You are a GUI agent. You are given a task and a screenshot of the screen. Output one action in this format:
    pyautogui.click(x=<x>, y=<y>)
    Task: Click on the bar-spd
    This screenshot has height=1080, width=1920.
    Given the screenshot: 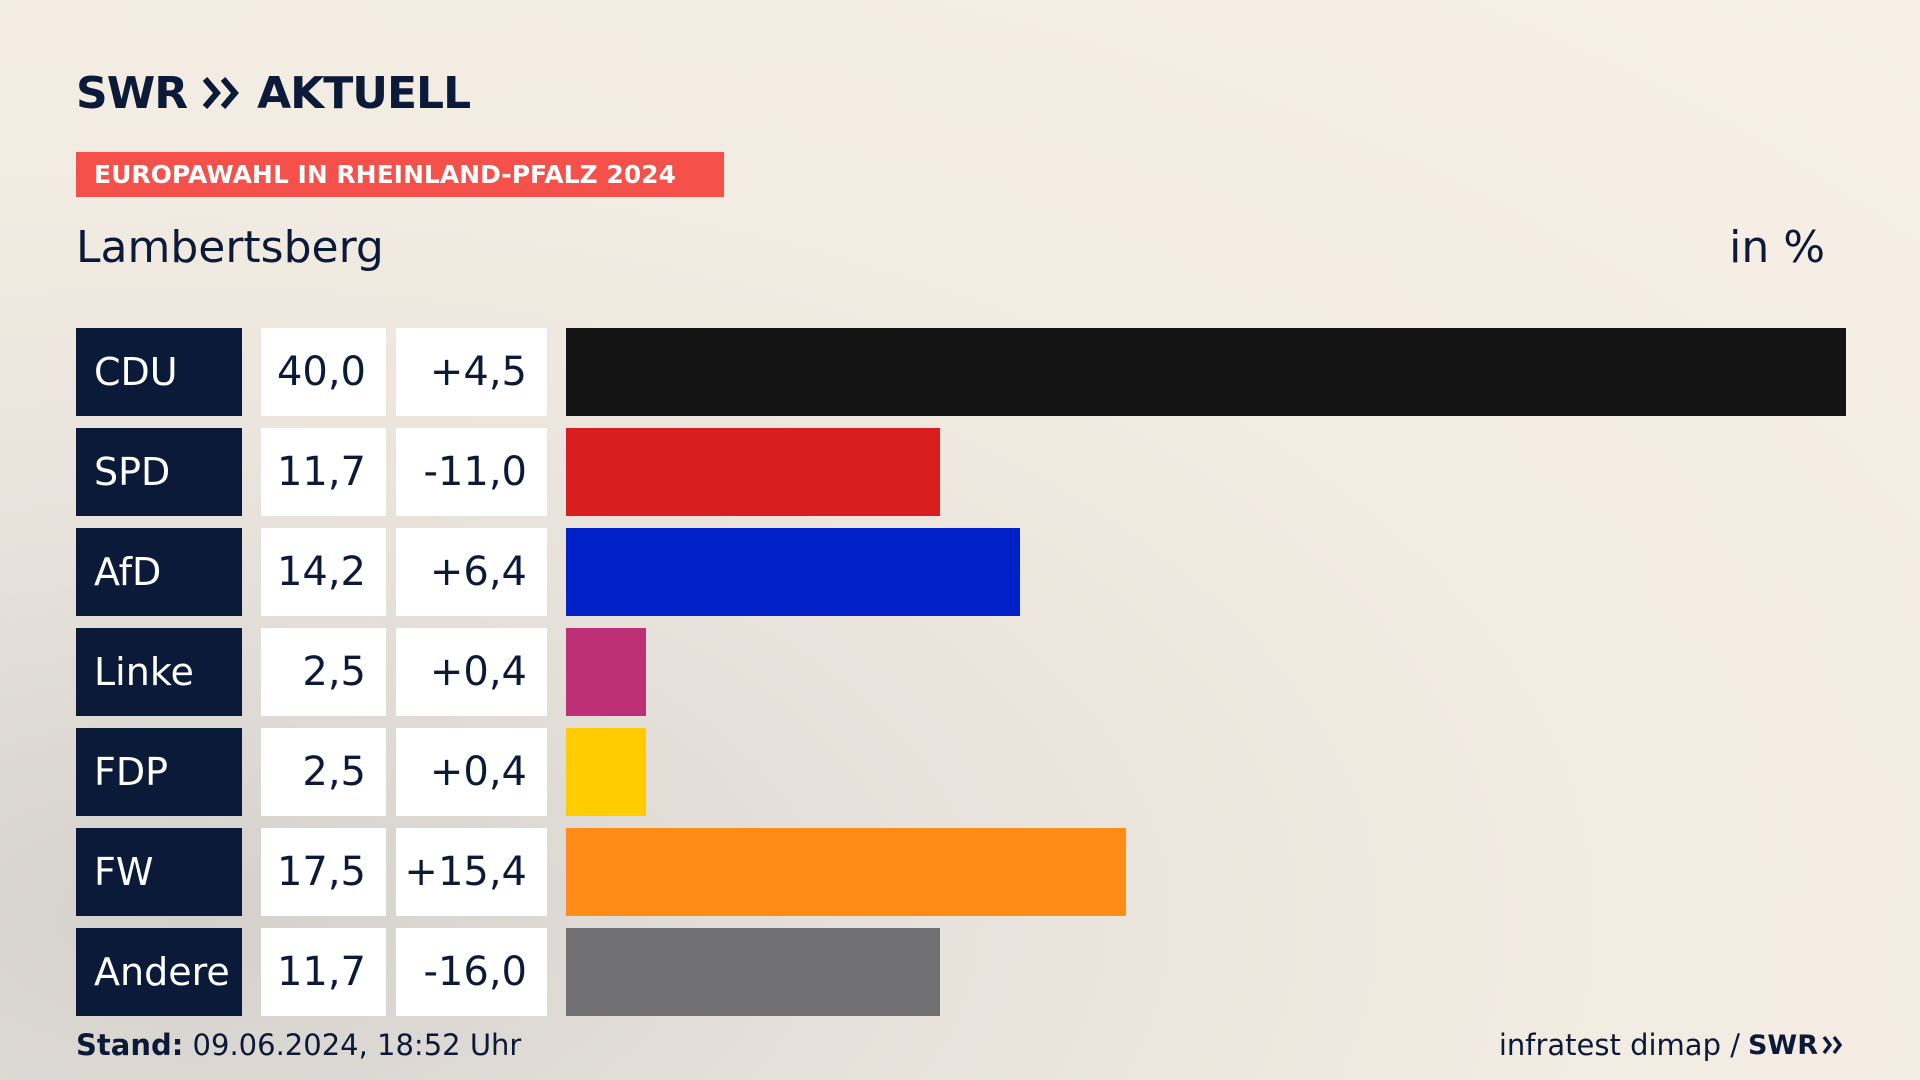 What is the action you would take?
    pyautogui.click(x=753, y=472)
    